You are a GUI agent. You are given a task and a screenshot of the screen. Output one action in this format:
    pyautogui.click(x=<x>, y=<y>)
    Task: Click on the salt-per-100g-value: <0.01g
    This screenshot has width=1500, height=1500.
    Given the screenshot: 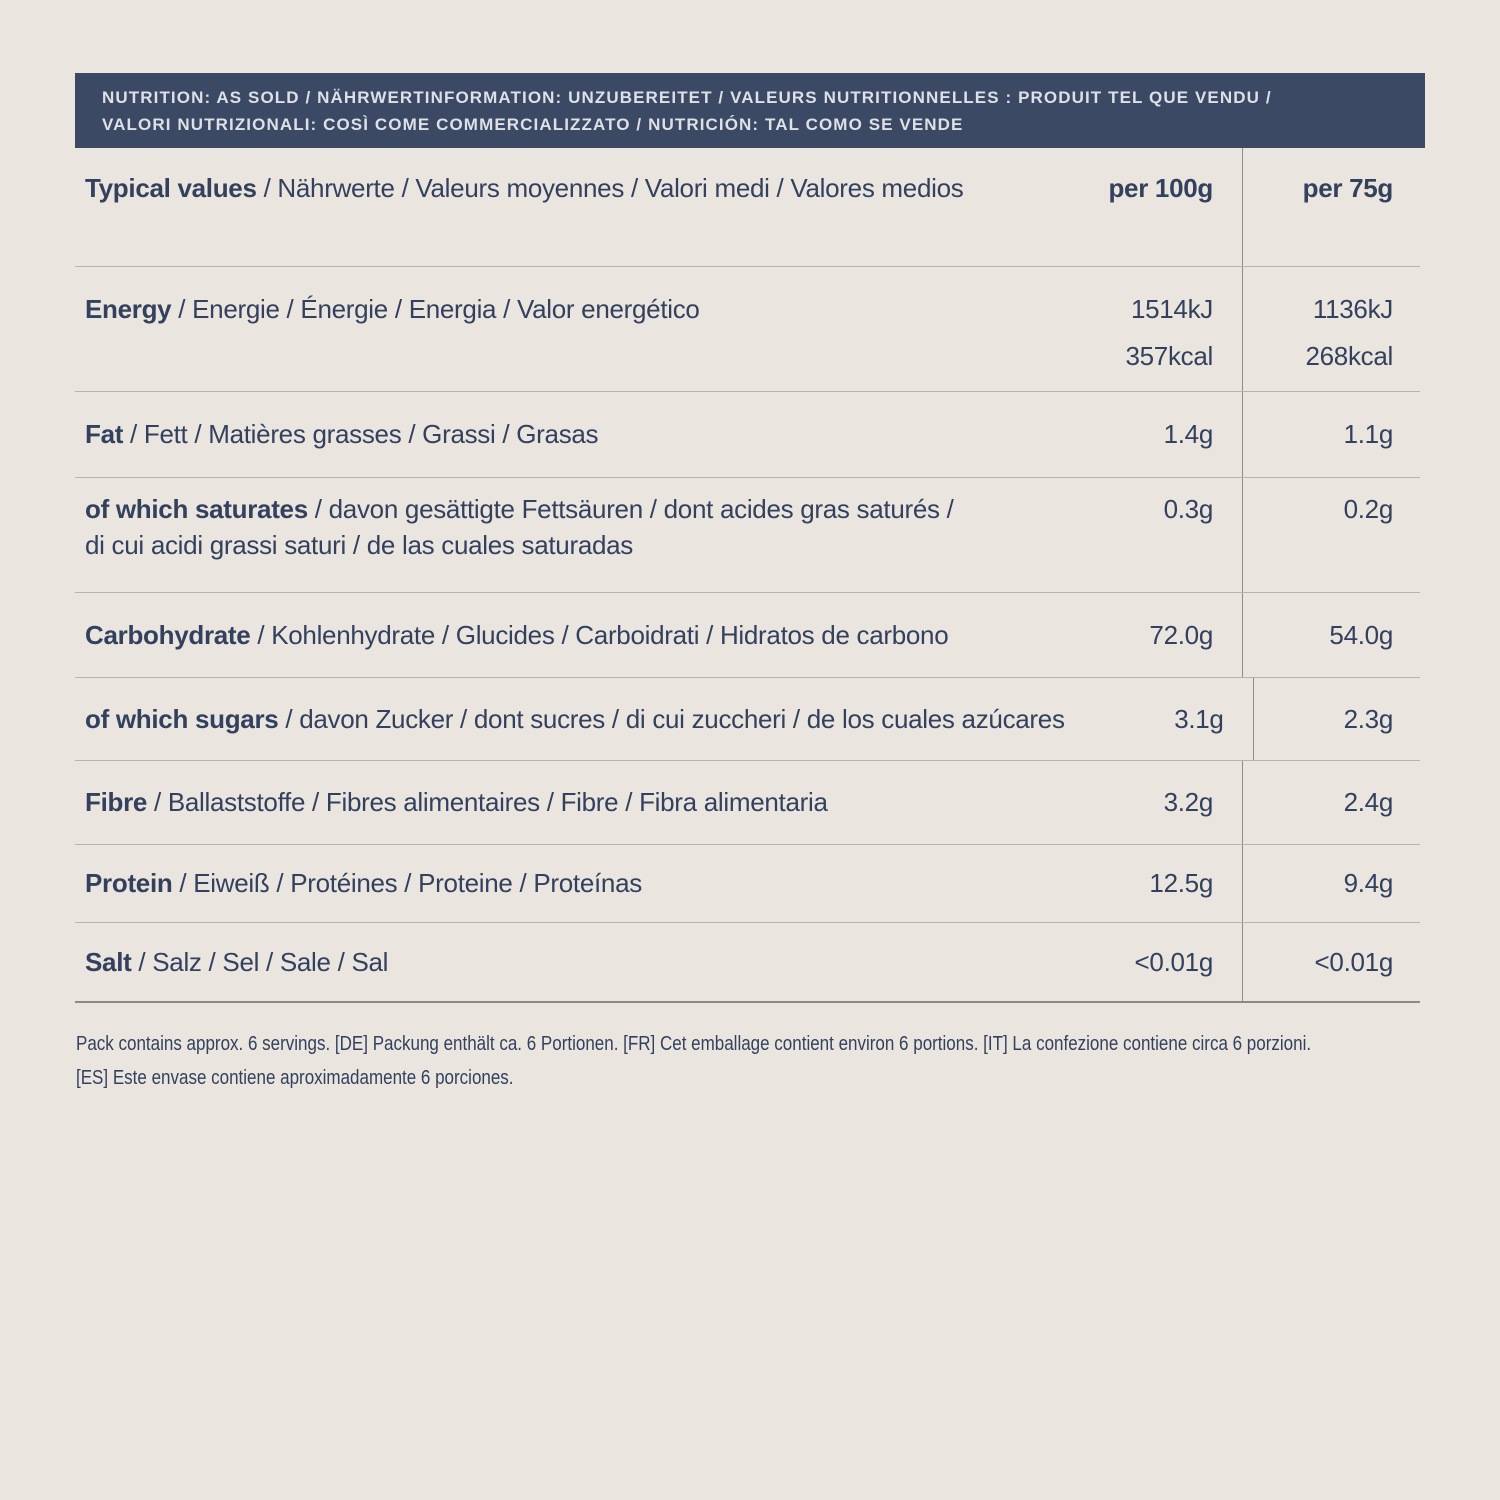 What is the action you would take?
    pyautogui.click(x=1174, y=961)
    